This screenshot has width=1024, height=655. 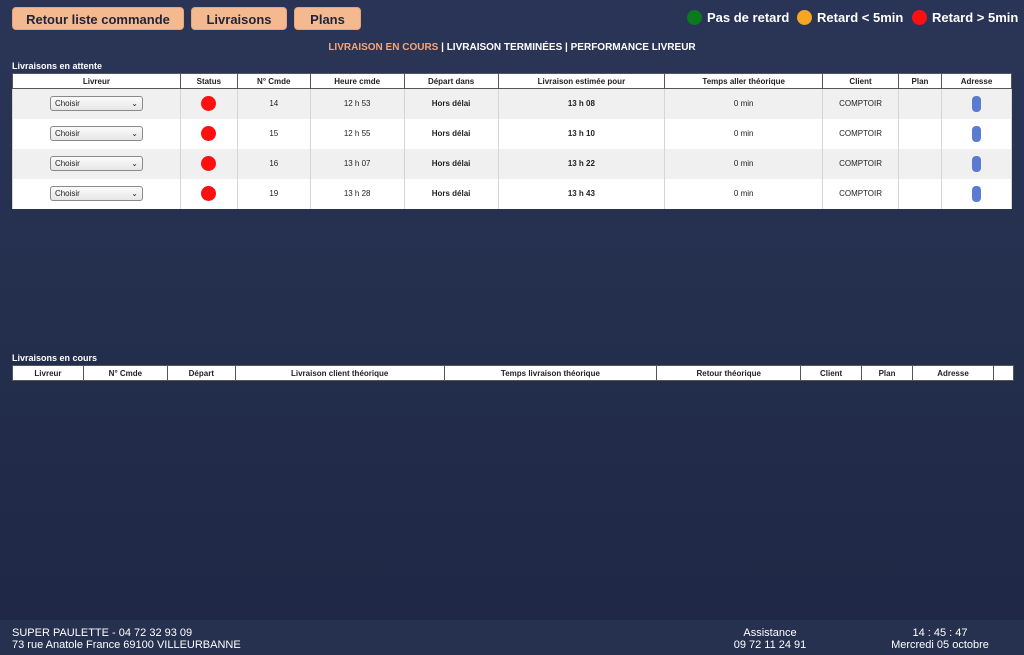 What do you see at coordinates (504, 47) in the screenshot?
I see `nav-finished-deliveries: LIVRAISON TERMINÉES` at bounding box center [504, 47].